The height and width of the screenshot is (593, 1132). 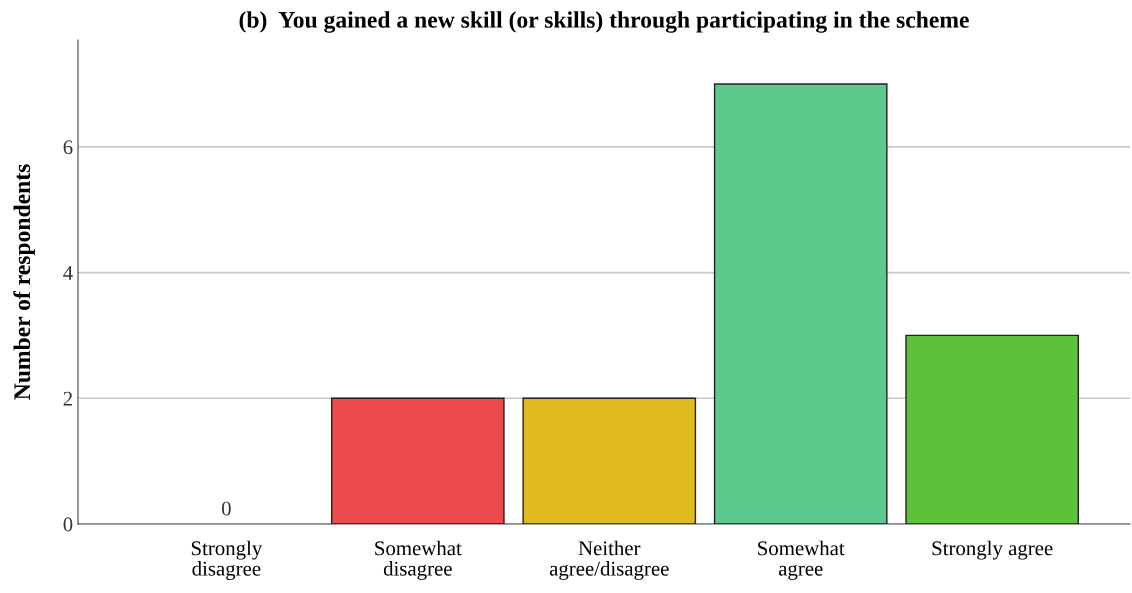 What do you see at coordinates (418, 560) in the screenshot?
I see `x-tick-label: Somewhat disagree` at bounding box center [418, 560].